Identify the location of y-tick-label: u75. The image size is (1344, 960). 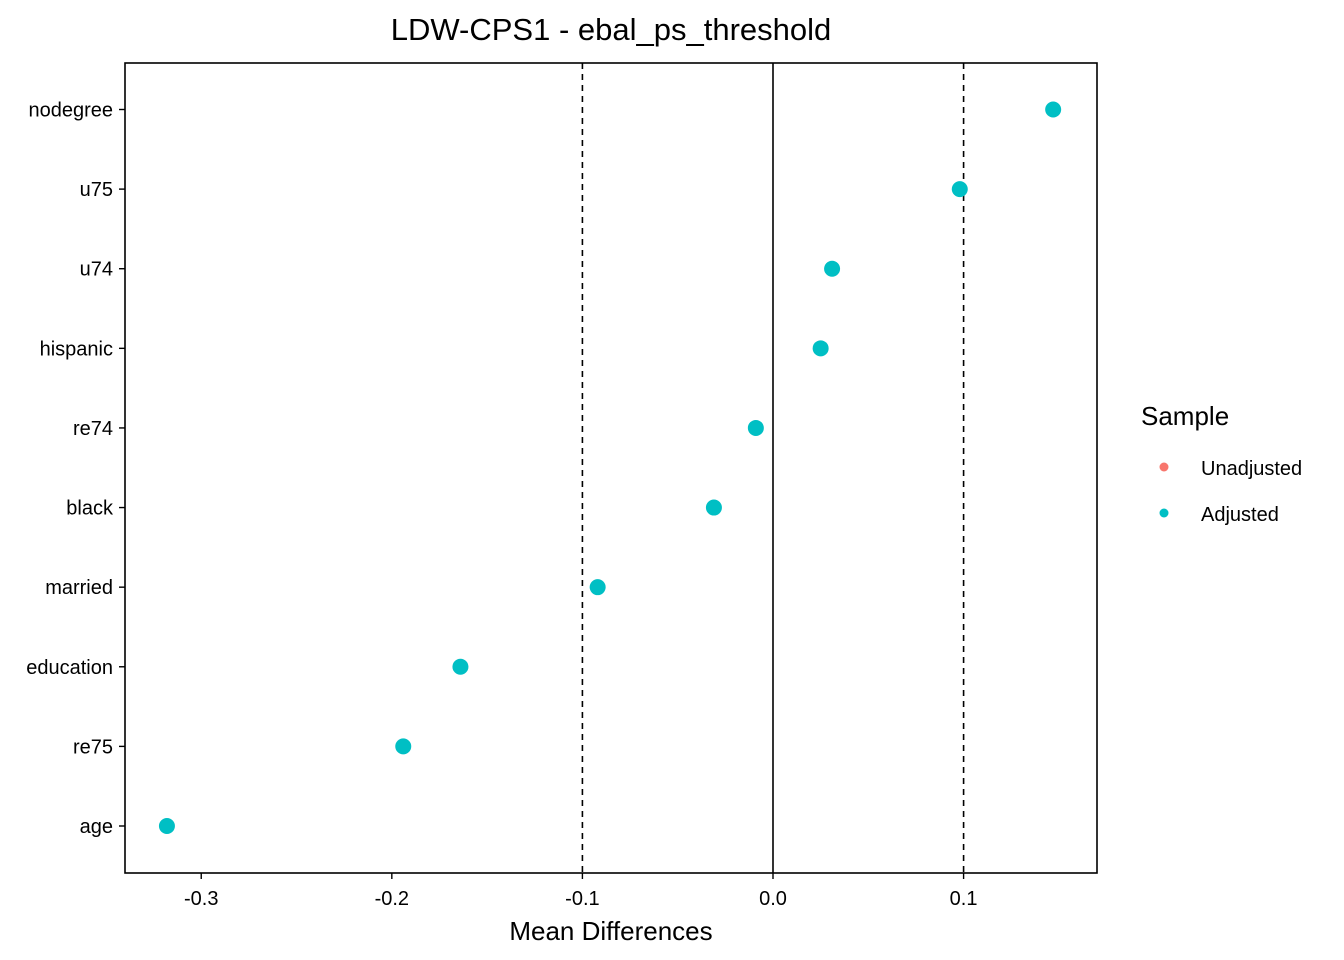
(96, 190).